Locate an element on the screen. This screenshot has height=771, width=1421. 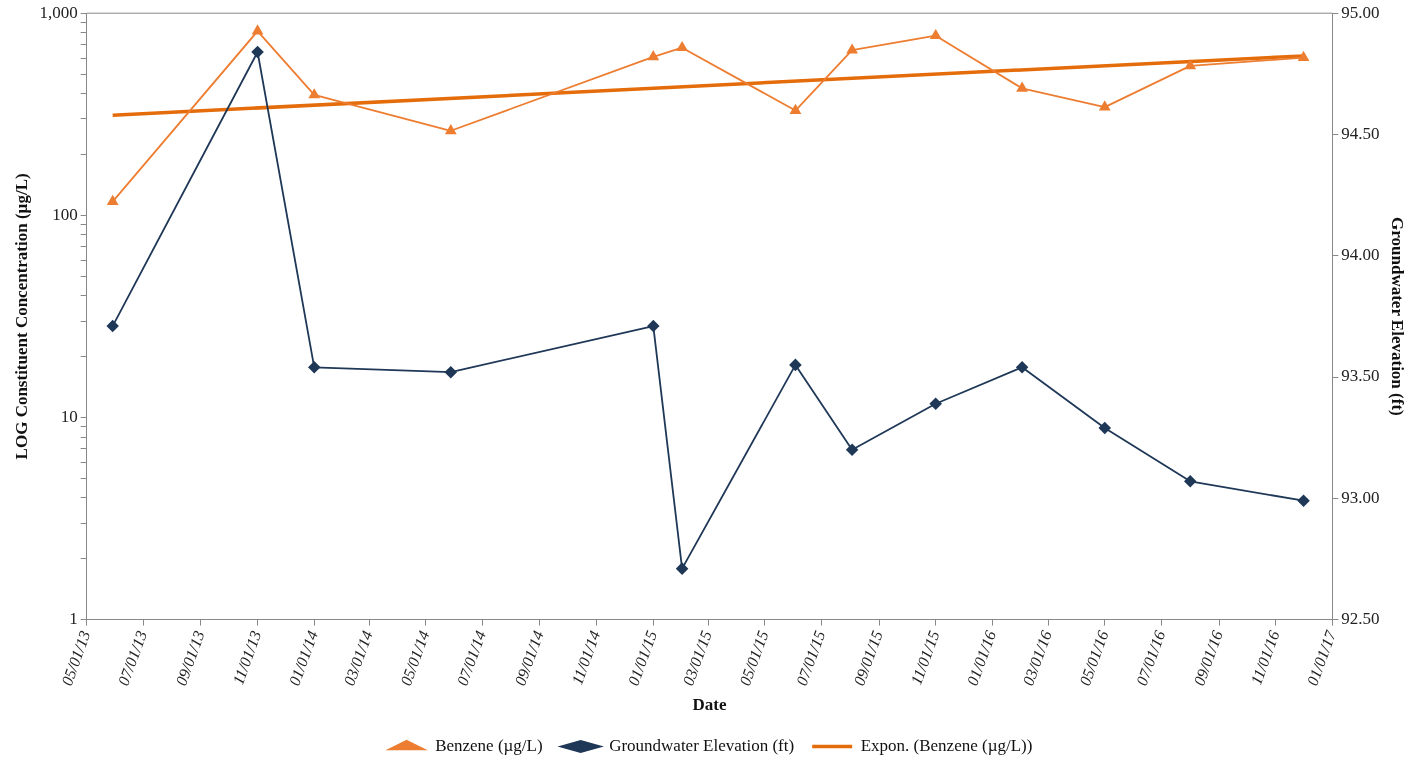
y2-tick-label: 92.50 is located at coordinates (1360, 619).